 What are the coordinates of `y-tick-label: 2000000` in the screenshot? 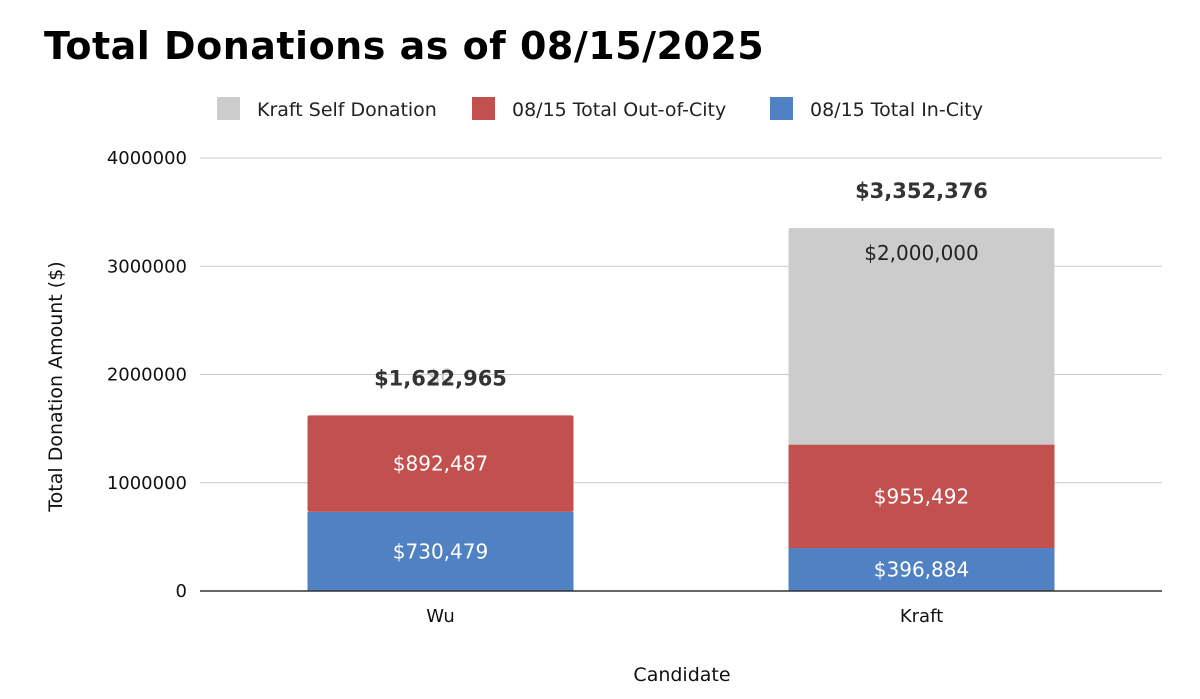 It's located at (147, 375).